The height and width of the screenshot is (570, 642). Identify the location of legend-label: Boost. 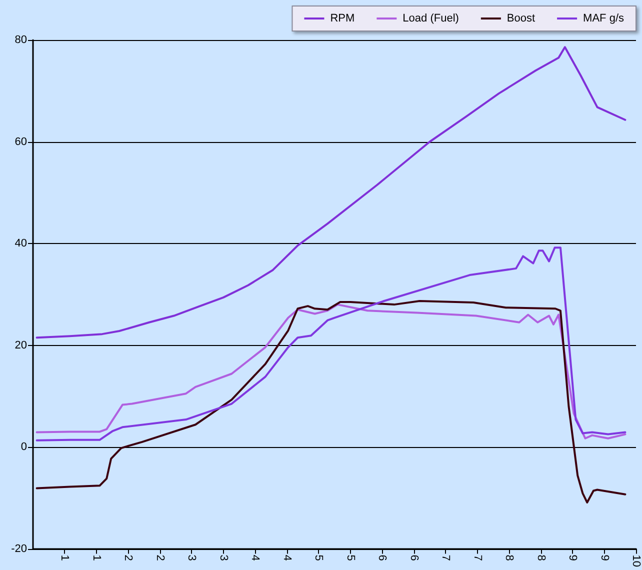
(521, 18).